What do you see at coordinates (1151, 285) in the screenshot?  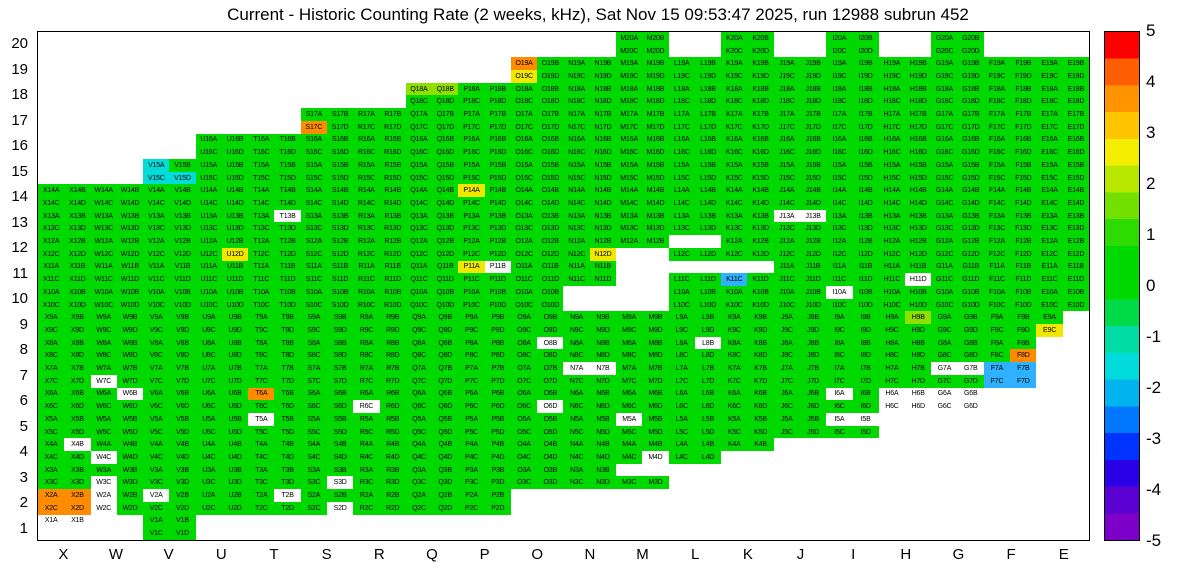 I see `colorbar-tick-label: 0` at bounding box center [1151, 285].